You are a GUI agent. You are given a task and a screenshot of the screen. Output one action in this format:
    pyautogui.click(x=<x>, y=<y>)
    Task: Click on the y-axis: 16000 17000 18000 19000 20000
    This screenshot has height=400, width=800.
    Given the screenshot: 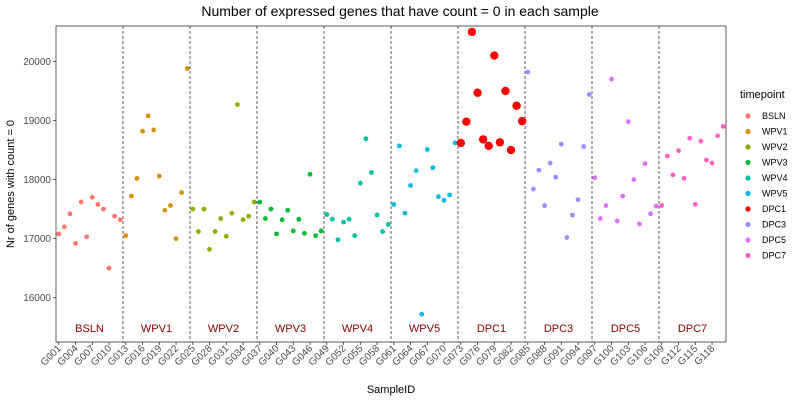 What is the action you would take?
    pyautogui.click(x=39, y=180)
    